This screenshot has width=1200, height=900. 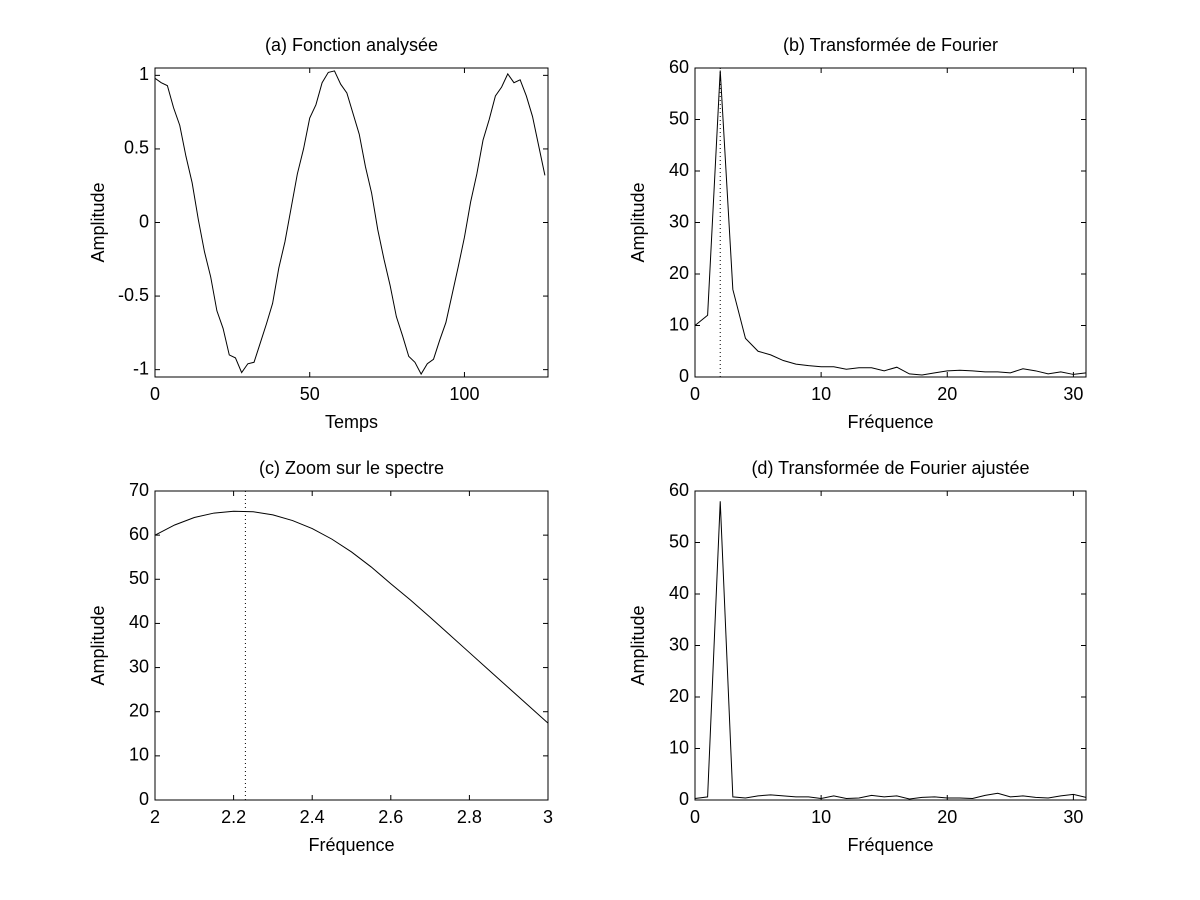 What do you see at coordinates (133, 295) in the screenshot?
I see `y-tick-label: -0.5` at bounding box center [133, 295].